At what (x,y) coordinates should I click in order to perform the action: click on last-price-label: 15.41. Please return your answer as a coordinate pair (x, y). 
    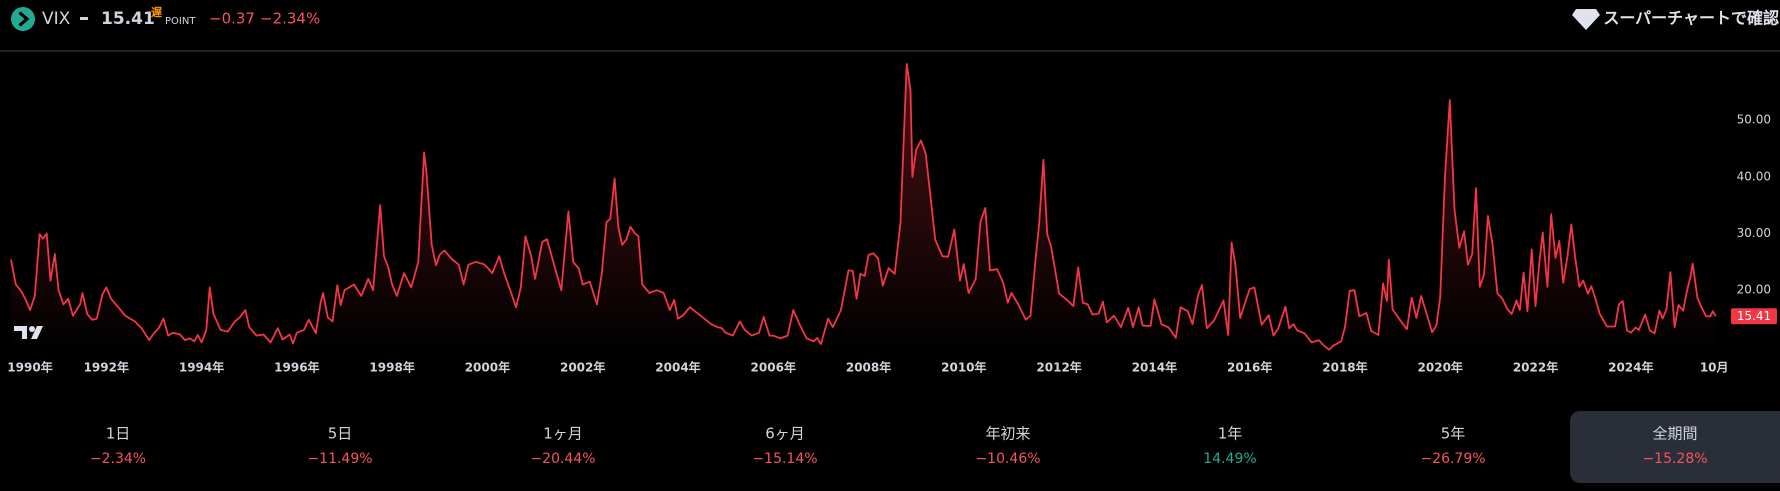
    Looking at the image, I should click on (1754, 316).